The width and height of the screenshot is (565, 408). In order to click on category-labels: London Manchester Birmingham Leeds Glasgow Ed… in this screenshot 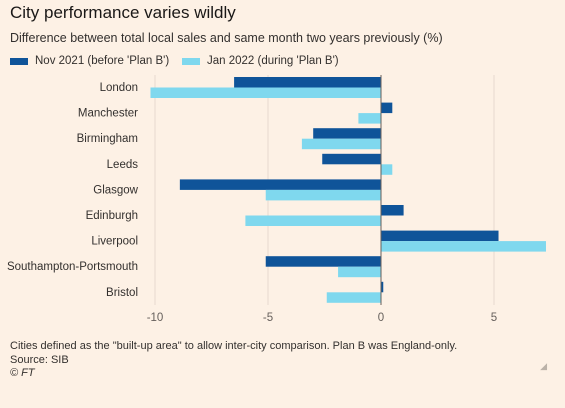, I will do `click(73, 190)`.